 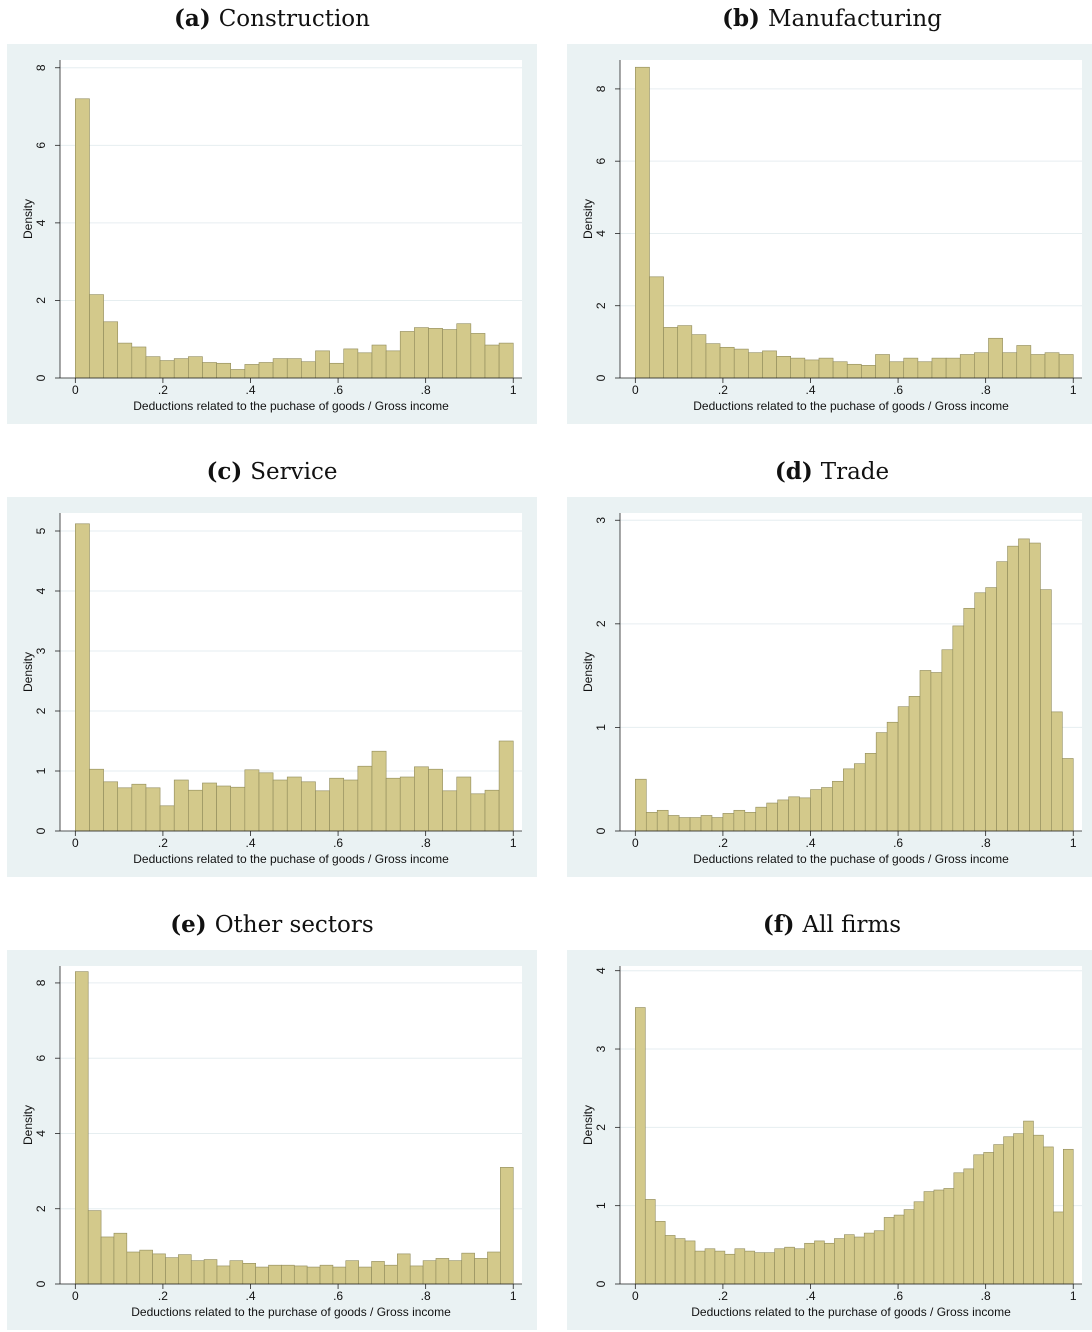 What do you see at coordinates (855, 19) in the screenshot?
I see `panel-title-text: Manufacturing` at bounding box center [855, 19].